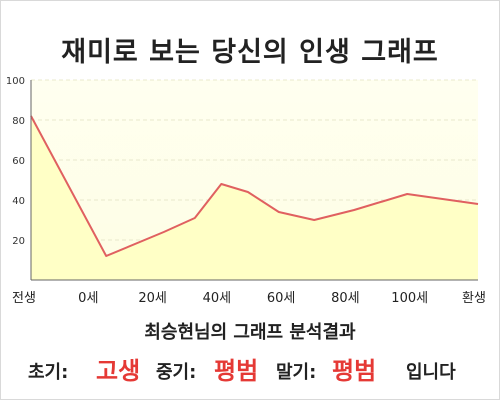  I want to click on x-axis-ticks: 전생 0세 20세 40세 60세 80세 100세 환생, so click(249, 298).